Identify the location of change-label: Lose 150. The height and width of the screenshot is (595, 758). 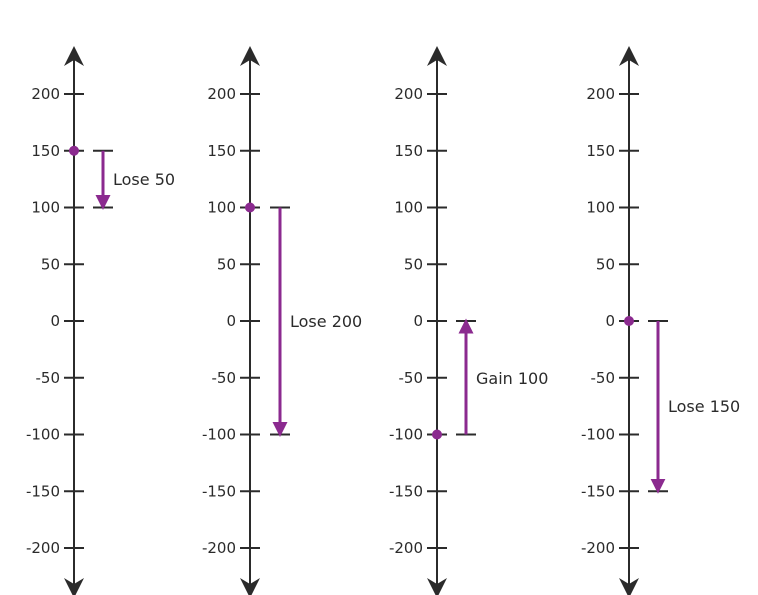
(704, 406).